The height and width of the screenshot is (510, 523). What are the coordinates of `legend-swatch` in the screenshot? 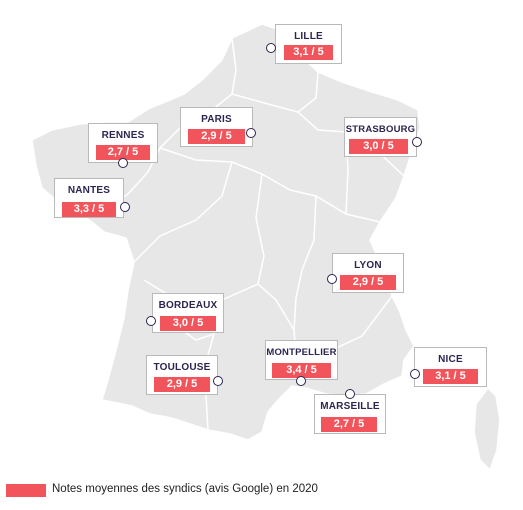 It's located at (26, 490).